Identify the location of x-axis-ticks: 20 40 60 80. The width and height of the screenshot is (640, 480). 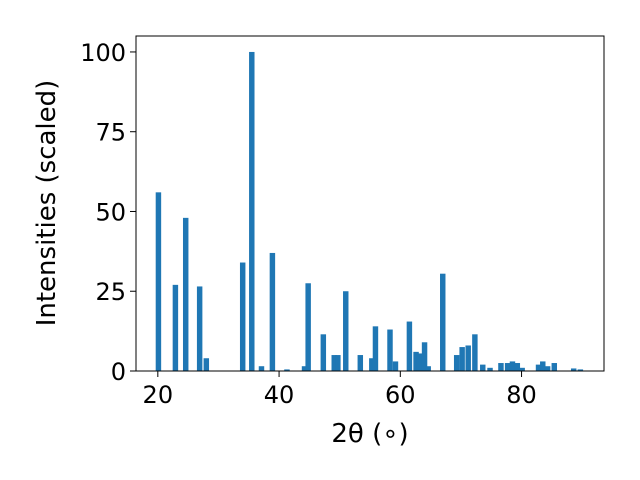
(340, 390).